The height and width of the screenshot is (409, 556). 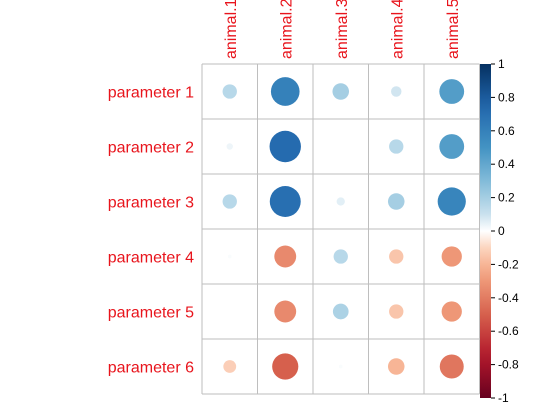 What do you see at coordinates (151, 148) in the screenshot?
I see `row-label: parameter 2` at bounding box center [151, 148].